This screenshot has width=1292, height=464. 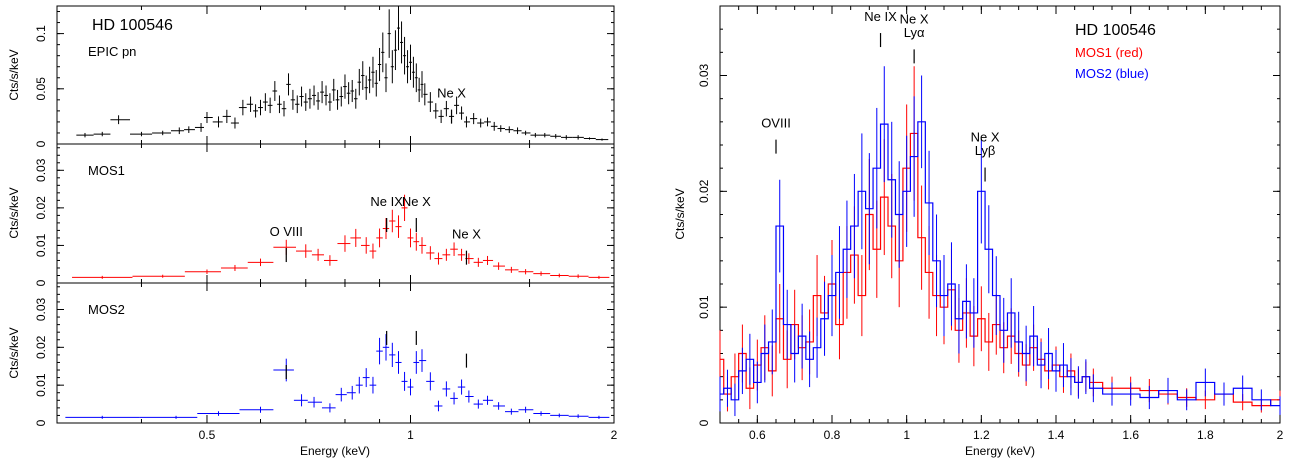 I want to click on x-tick-label: 1.8, so click(x=1205, y=435).